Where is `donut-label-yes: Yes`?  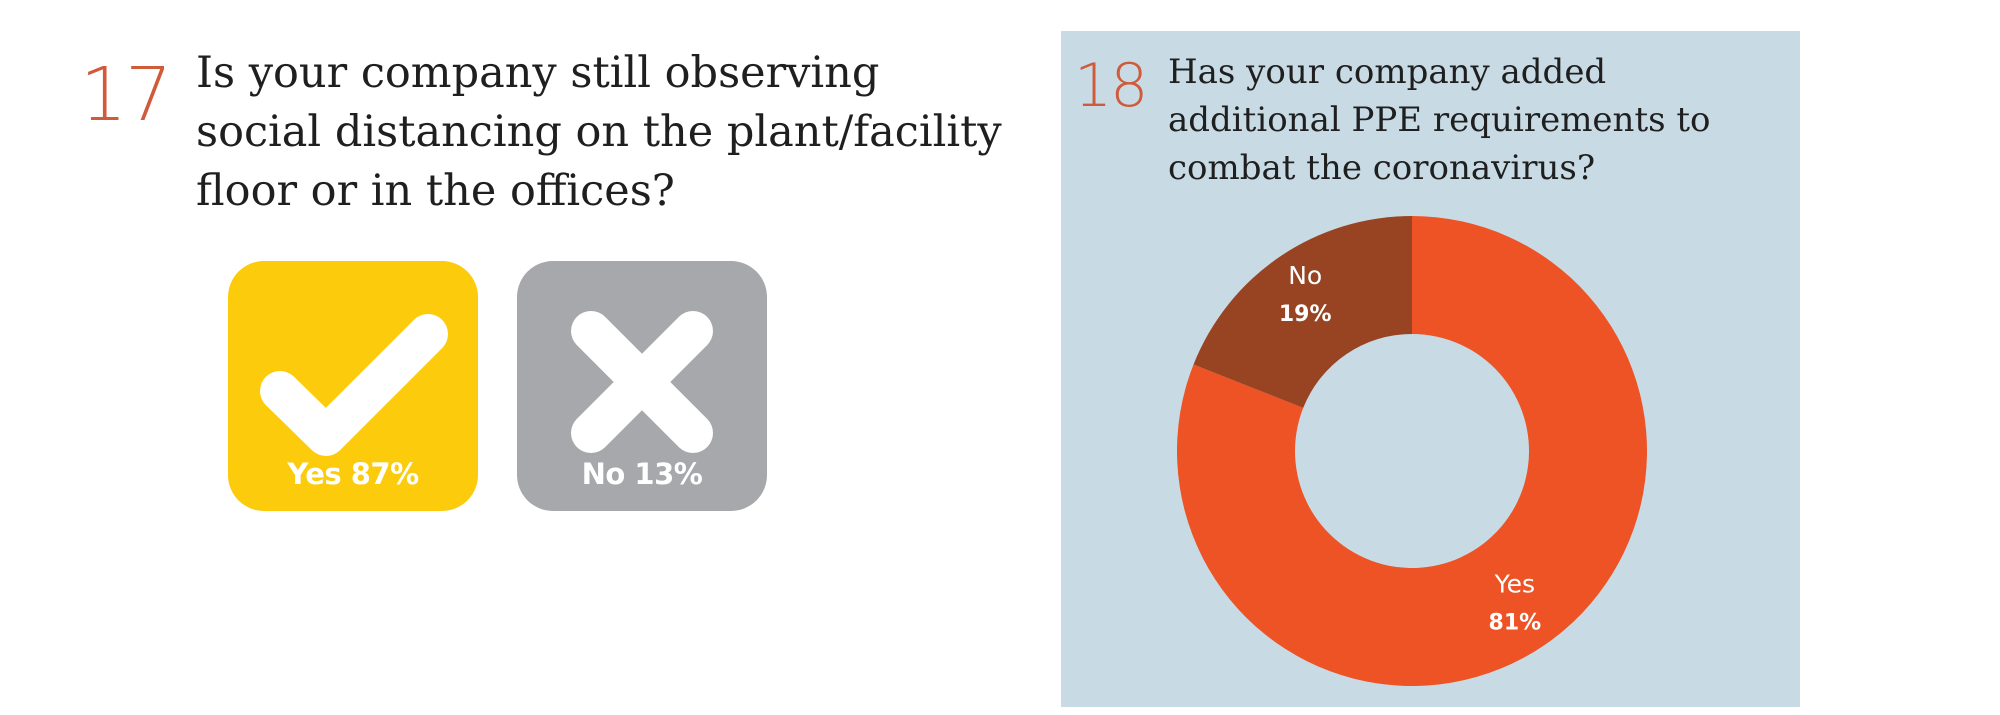
donut-label-yes: Yes is located at coordinates (1514, 583).